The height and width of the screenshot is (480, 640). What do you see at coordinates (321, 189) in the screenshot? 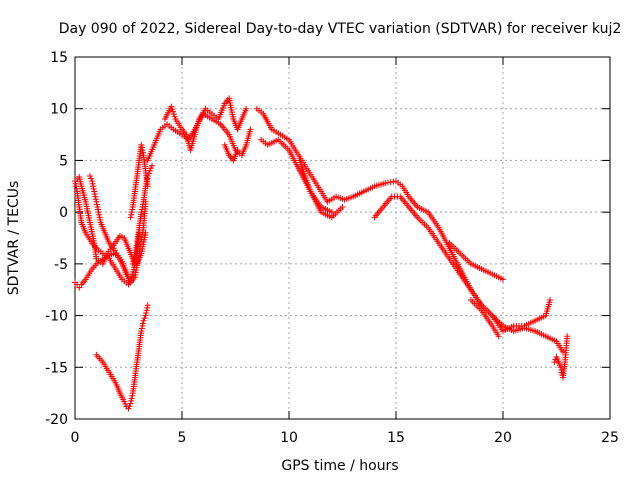
I see `series-trace-m` at bounding box center [321, 189].